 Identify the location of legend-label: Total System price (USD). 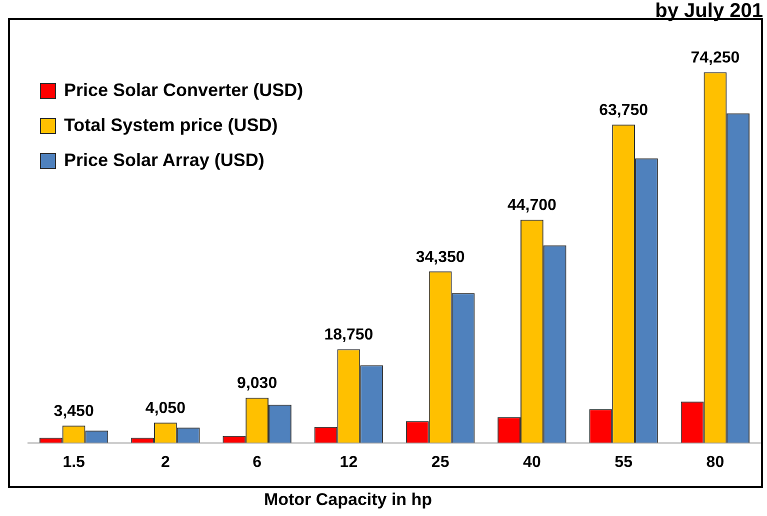
(171, 125).